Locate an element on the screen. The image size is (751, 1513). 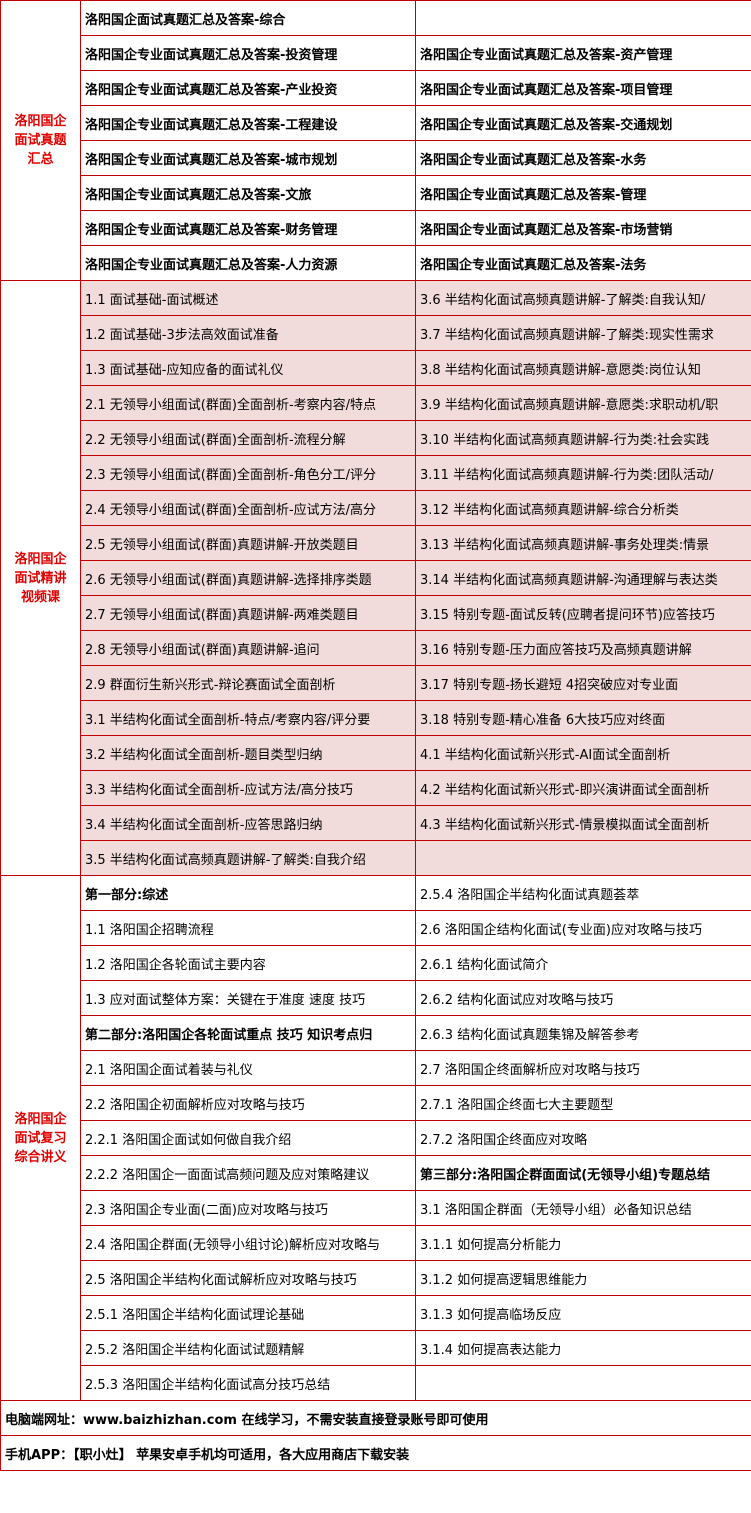
cell: 洛阳国企专业面试真题汇总及答案-交通规划 is located at coordinates (583, 123).